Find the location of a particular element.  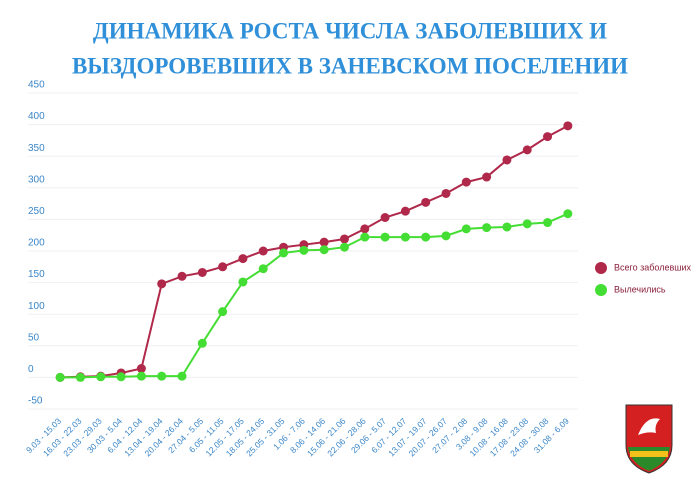

y-tick-label: 350 is located at coordinates (36, 148).